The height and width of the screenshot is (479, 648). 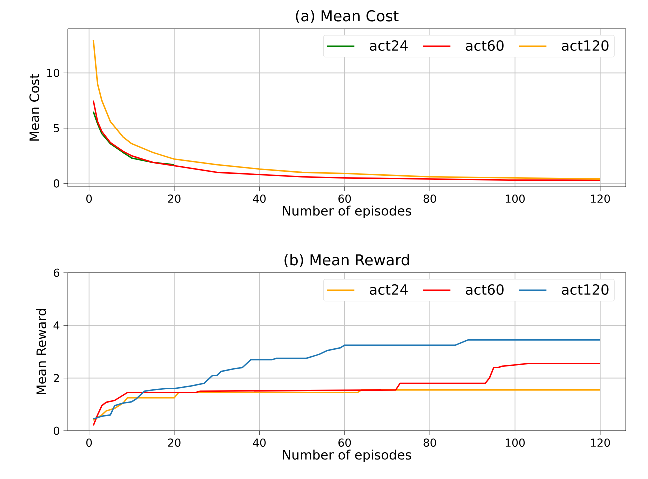 What do you see at coordinates (57, 326) in the screenshot?
I see `y-tick-label: 4` at bounding box center [57, 326].